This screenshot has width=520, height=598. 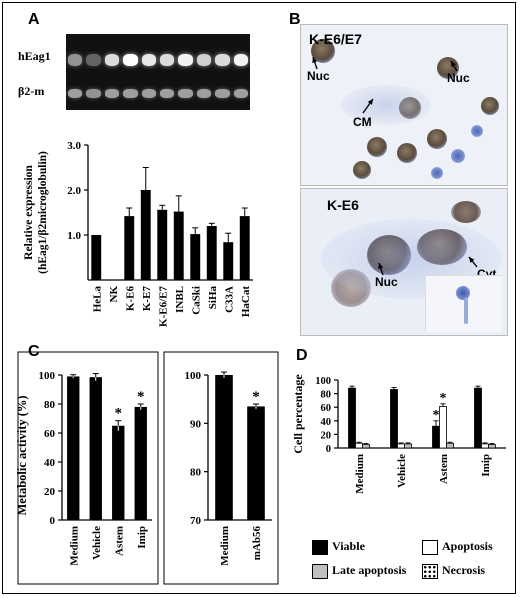 I want to click on bar-apoptosis-vehicle, so click(x=401, y=446).